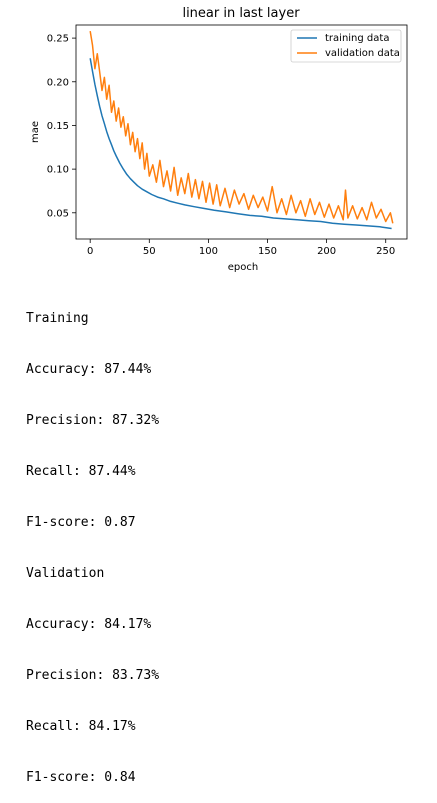  What do you see at coordinates (58, 82) in the screenshot?
I see `y-tick-label: 0.20` at bounding box center [58, 82].